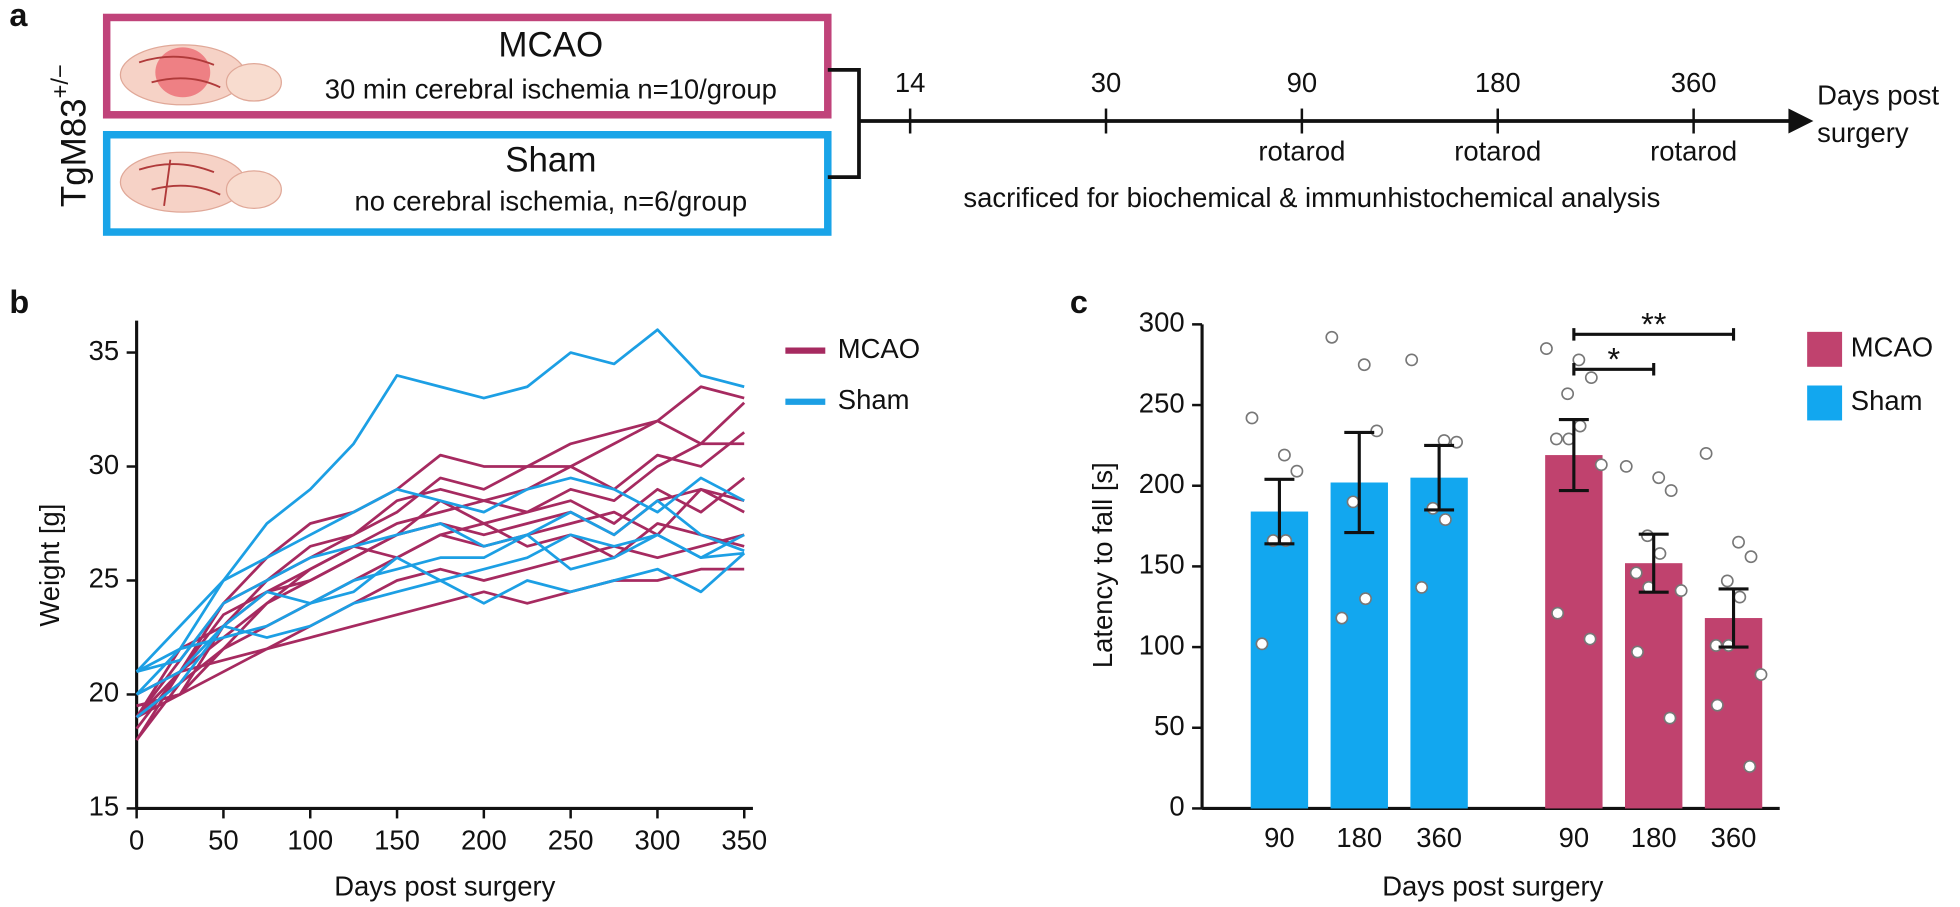 The image size is (1960, 907). What do you see at coordinates (1106, 82) in the screenshot?
I see `timeline-day: 30` at bounding box center [1106, 82].